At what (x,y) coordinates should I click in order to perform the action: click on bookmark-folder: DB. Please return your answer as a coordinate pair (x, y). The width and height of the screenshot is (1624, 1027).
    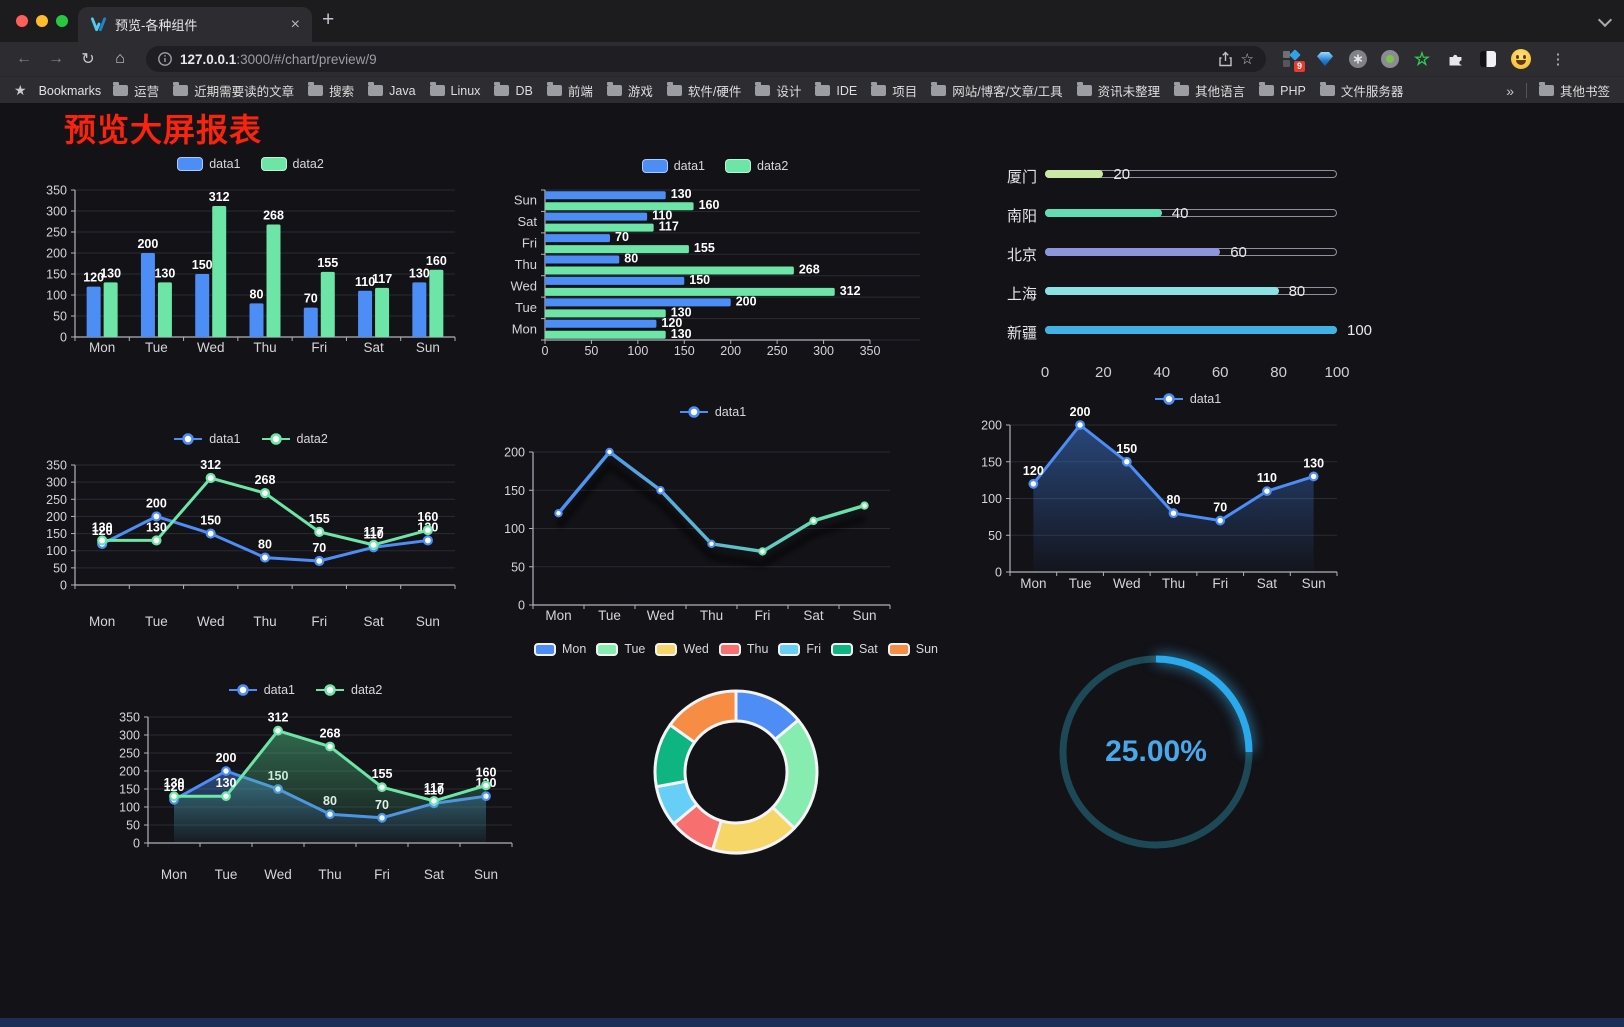
    Looking at the image, I should click on (513, 90).